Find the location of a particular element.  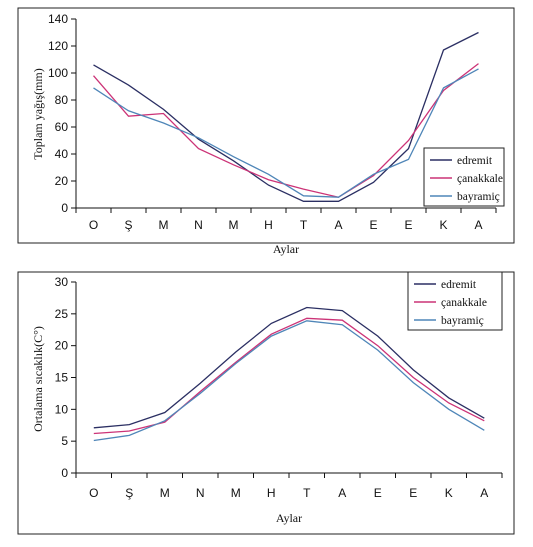

y-tick-label: 30 is located at coordinates (62, 282).